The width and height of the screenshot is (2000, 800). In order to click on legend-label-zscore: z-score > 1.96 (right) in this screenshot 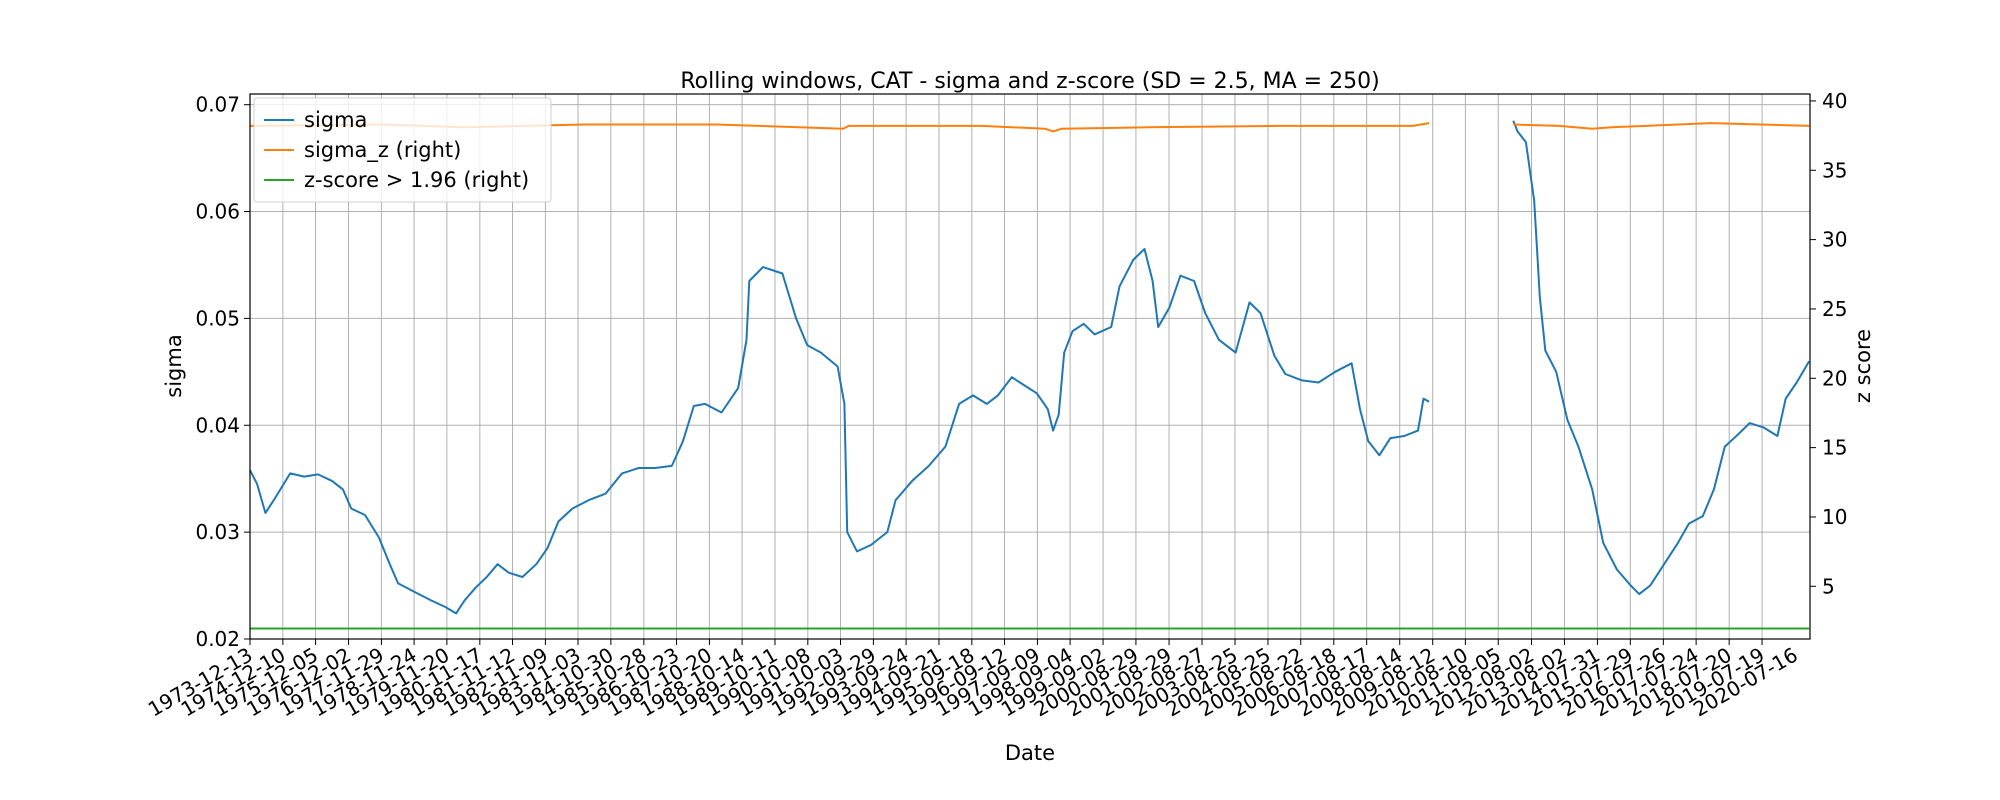, I will do `click(416, 180)`.